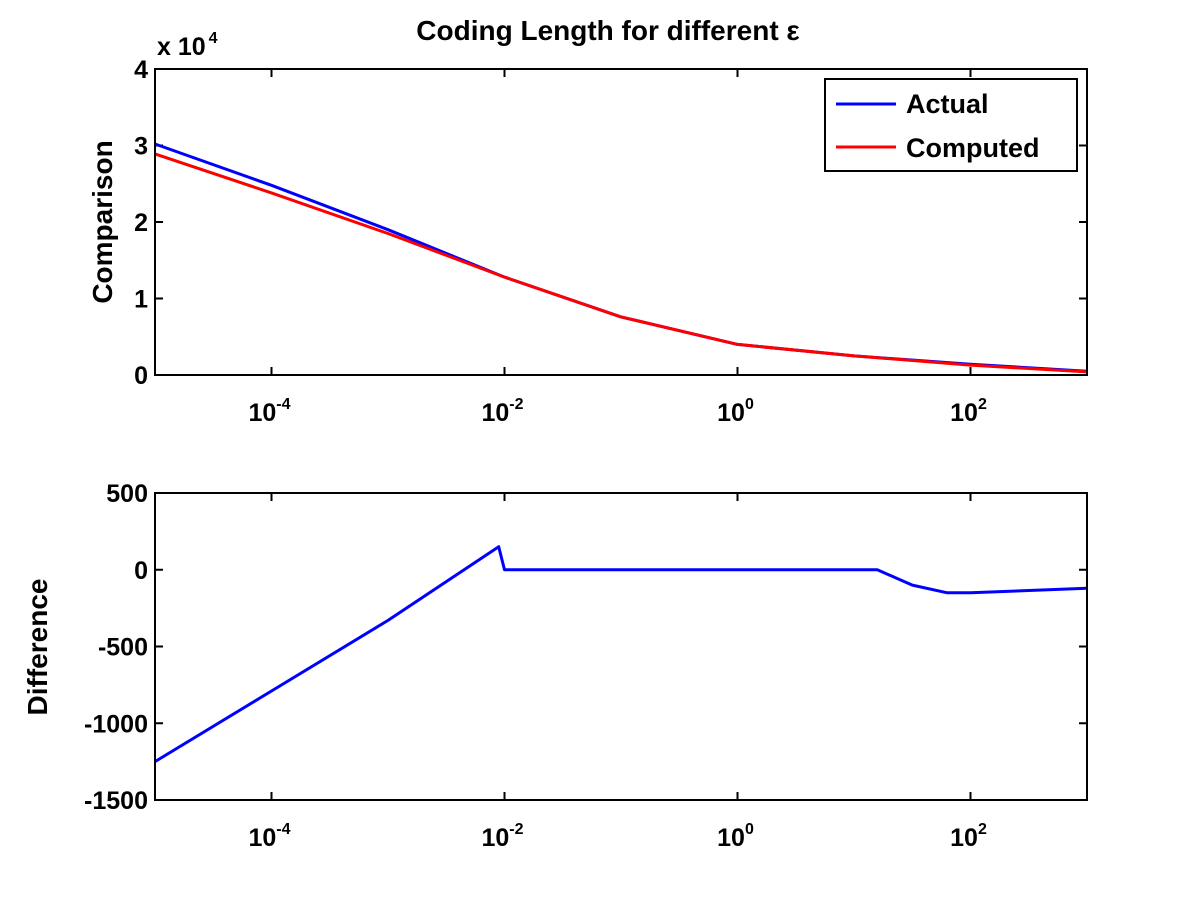  I want to click on comparison-xtick-label: 10⁰, so click(735, 411).